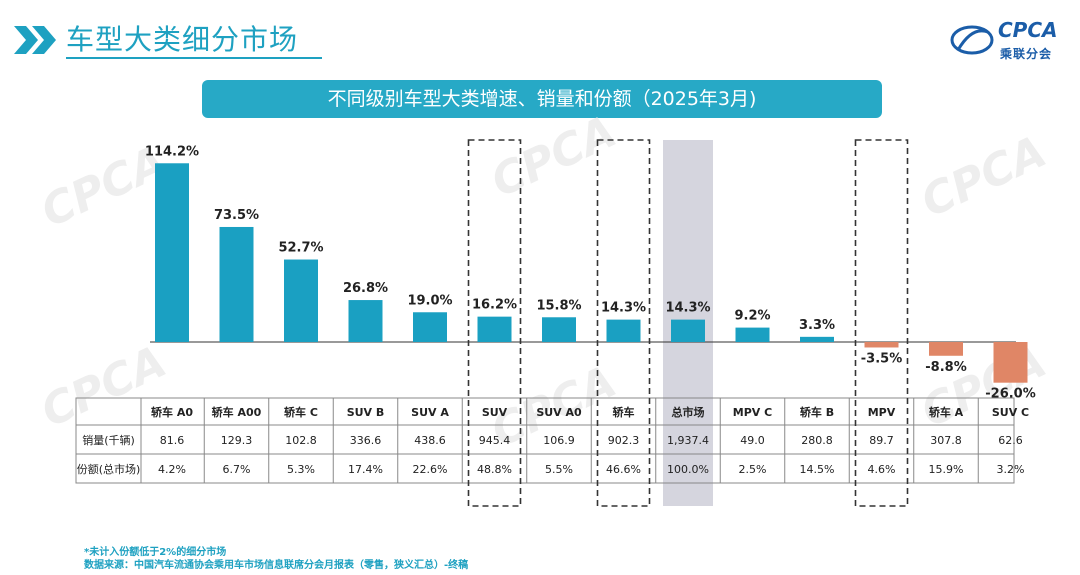  Describe the element at coordinates (817, 412) in the screenshot. I see `table-header-cell: 轿车 B` at that location.